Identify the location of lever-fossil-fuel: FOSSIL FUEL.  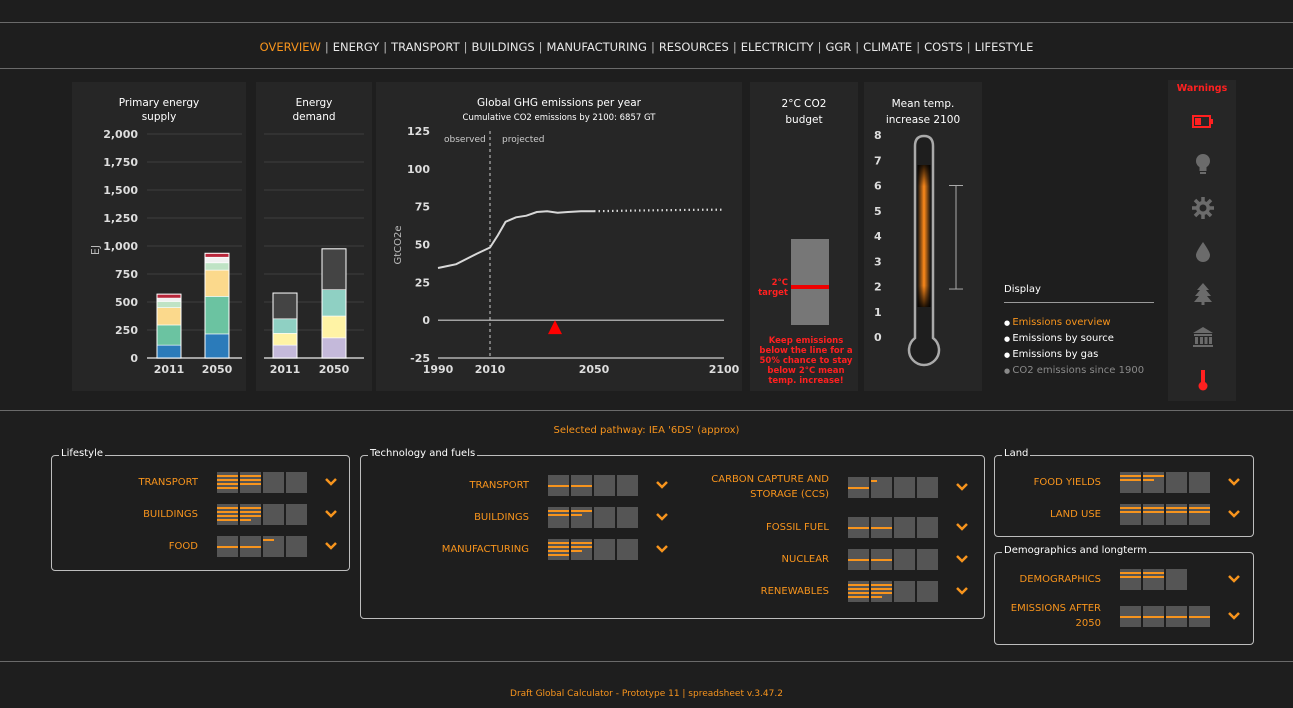
(759, 527).